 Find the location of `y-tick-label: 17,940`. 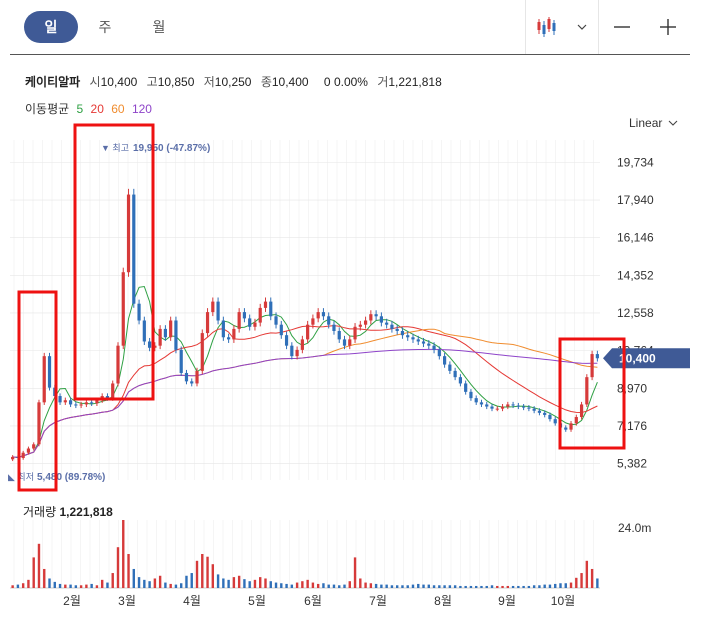

y-tick-label: 17,940 is located at coordinates (635, 200).